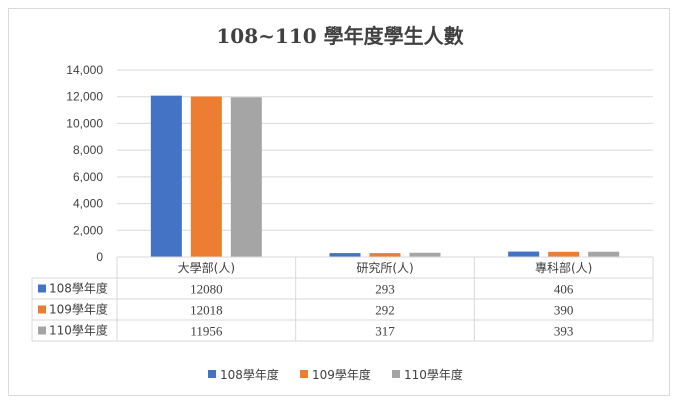 The image size is (680, 405). Describe the element at coordinates (385, 289) in the screenshot. I see `data-value: 293` at that location.